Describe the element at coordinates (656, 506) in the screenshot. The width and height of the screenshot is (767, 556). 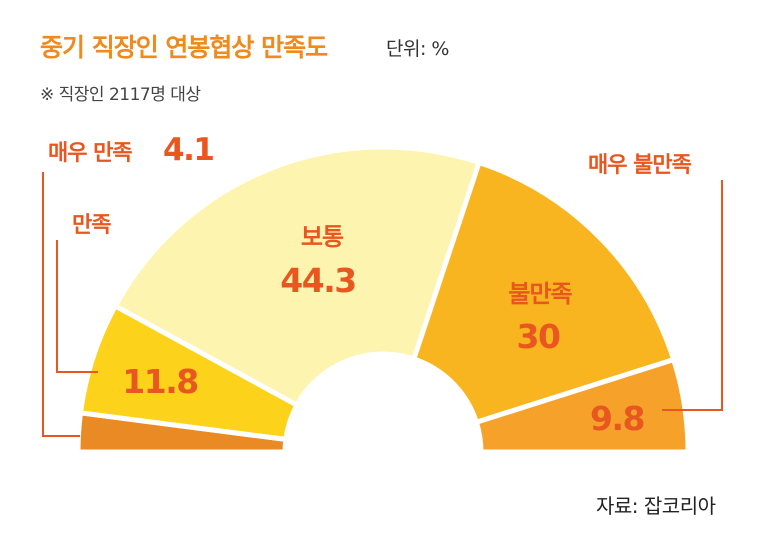
I see `source-note: 자료: 잡코리아` at that location.